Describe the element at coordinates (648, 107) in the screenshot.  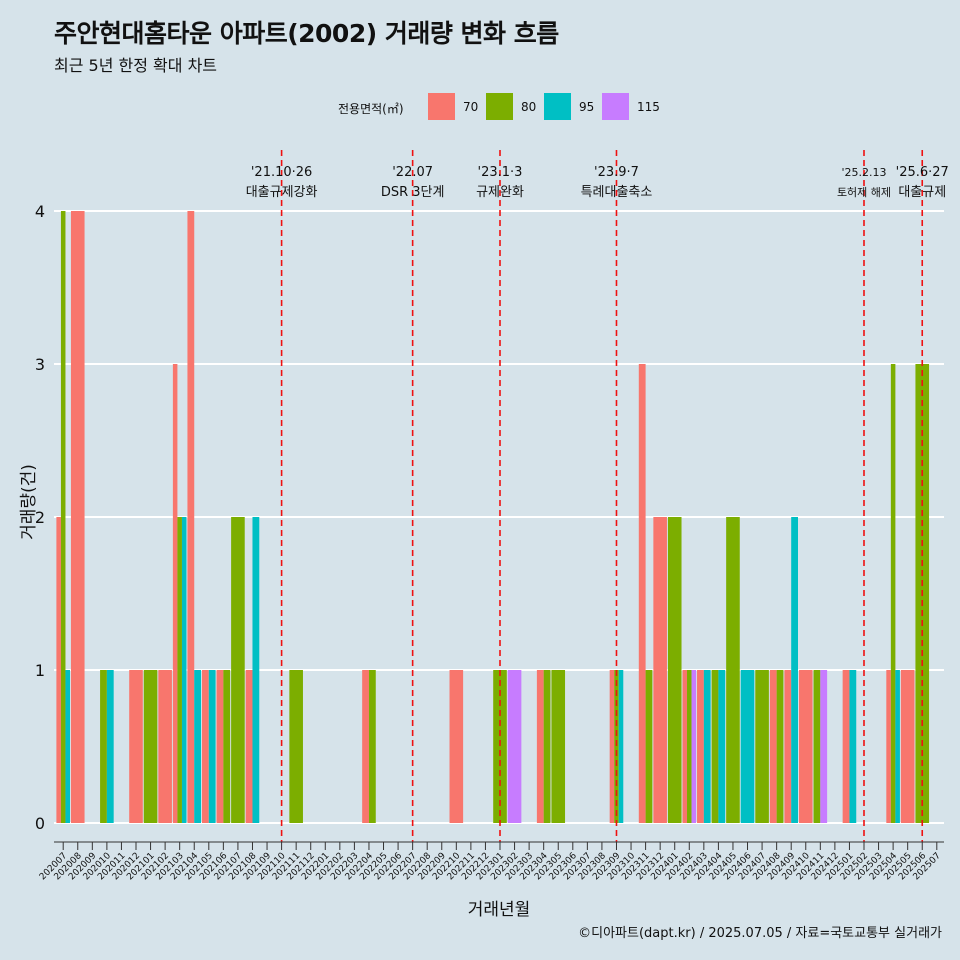
I see `legend-label-115: 115` at that location.